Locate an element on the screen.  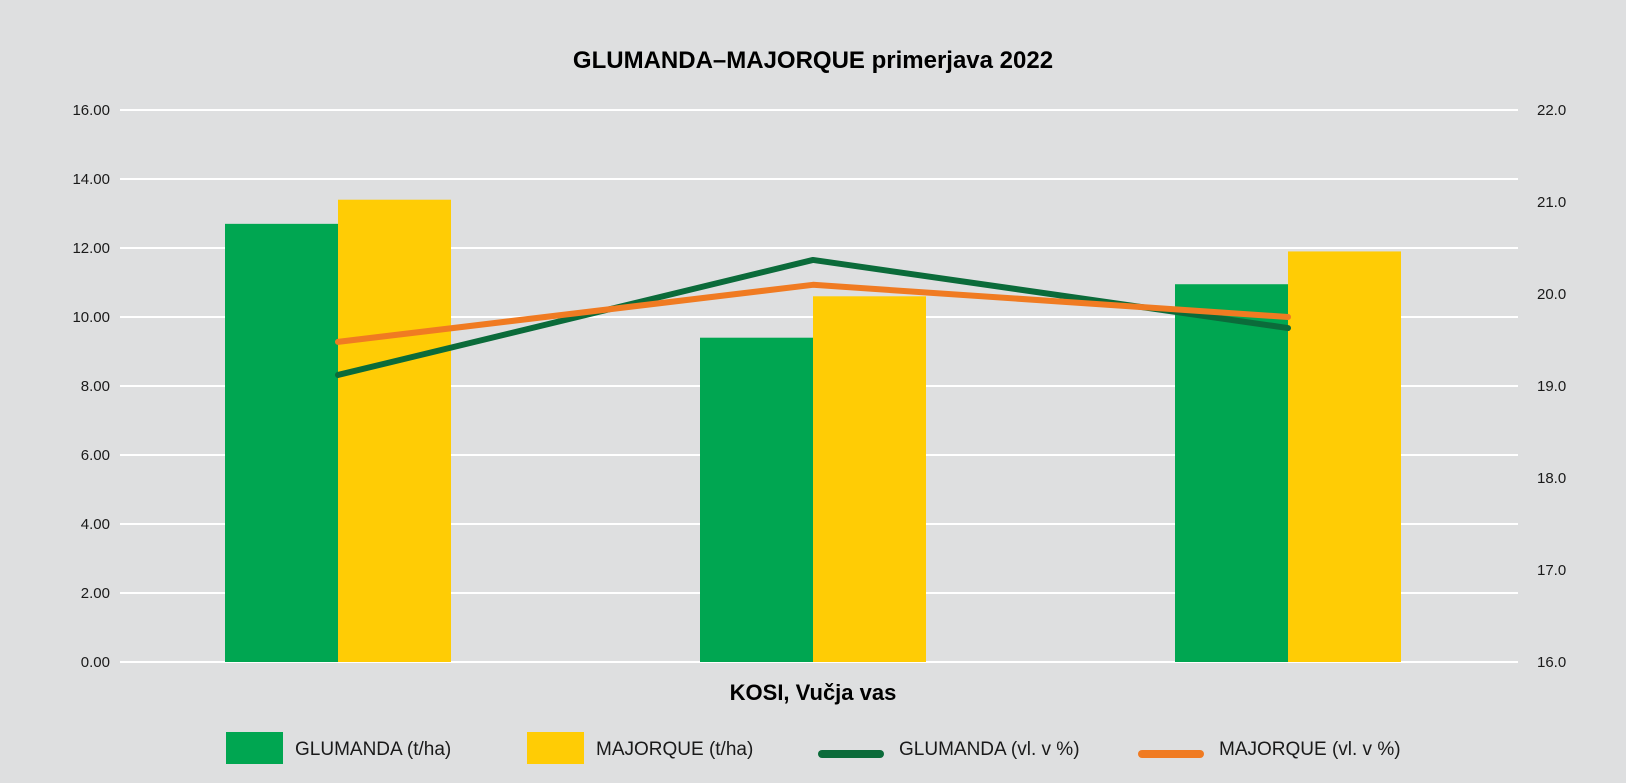
left-y-tick-label: 6.00 is located at coordinates (95, 455).